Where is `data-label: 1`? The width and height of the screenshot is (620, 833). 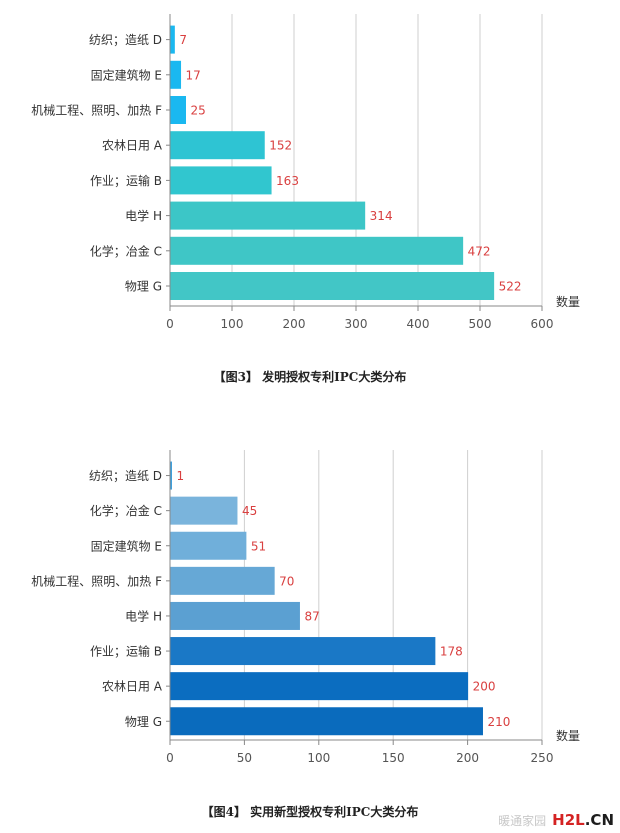 data-label: 1 is located at coordinates (180, 476).